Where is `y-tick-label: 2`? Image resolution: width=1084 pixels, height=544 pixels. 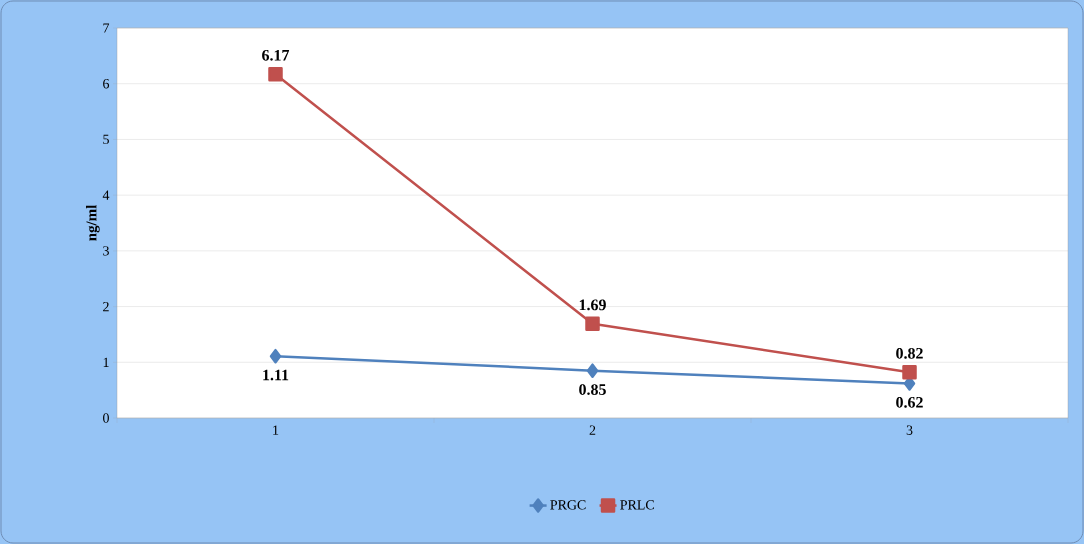
y-tick-label: 2 is located at coordinates (106, 306).